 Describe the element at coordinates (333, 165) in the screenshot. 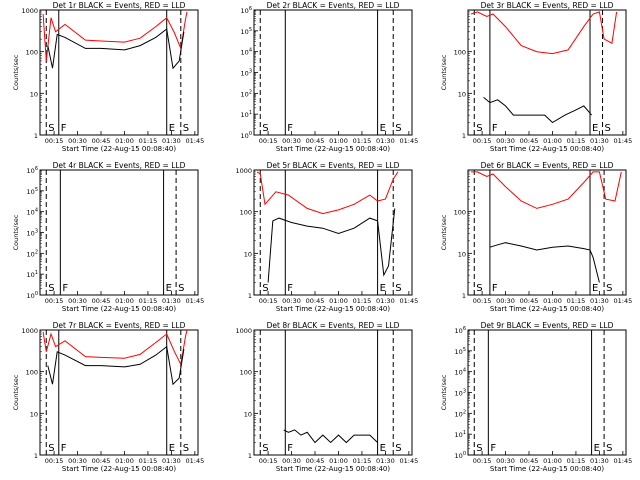

I see `panel-title: Det 5r BLACK = Events, RED = LLD` at that location.